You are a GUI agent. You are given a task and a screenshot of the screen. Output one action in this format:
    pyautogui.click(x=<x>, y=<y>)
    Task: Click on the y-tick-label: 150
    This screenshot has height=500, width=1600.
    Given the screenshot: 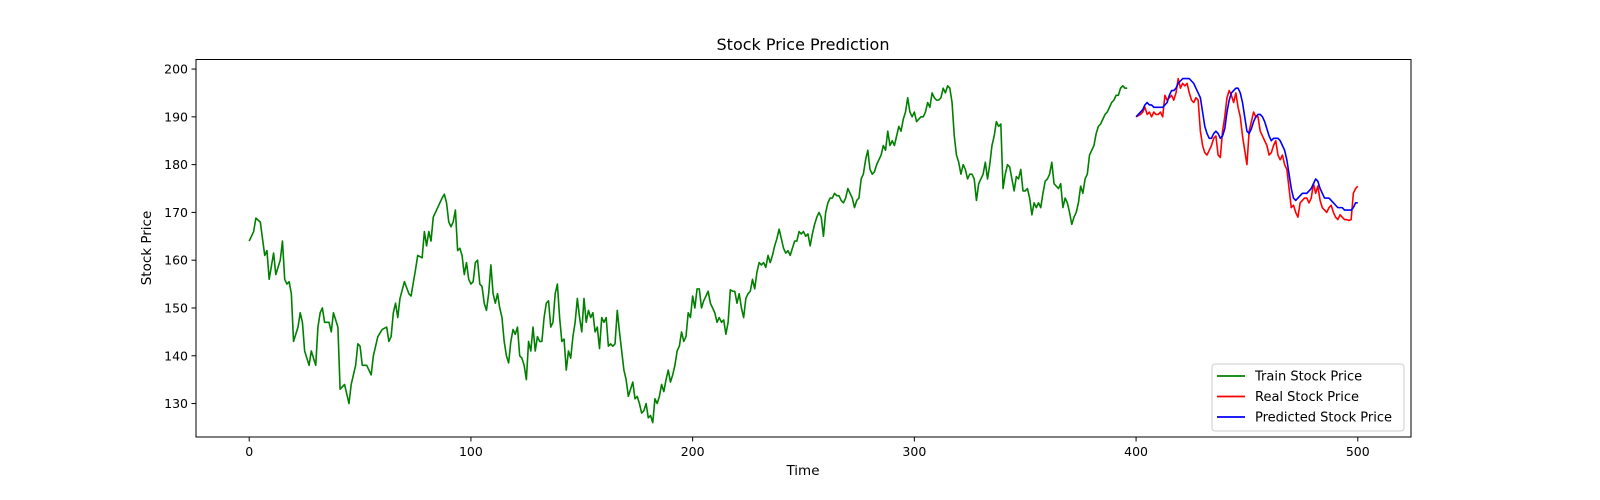 What is the action you would take?
    pyautogui.click(x=176, y=307)
    